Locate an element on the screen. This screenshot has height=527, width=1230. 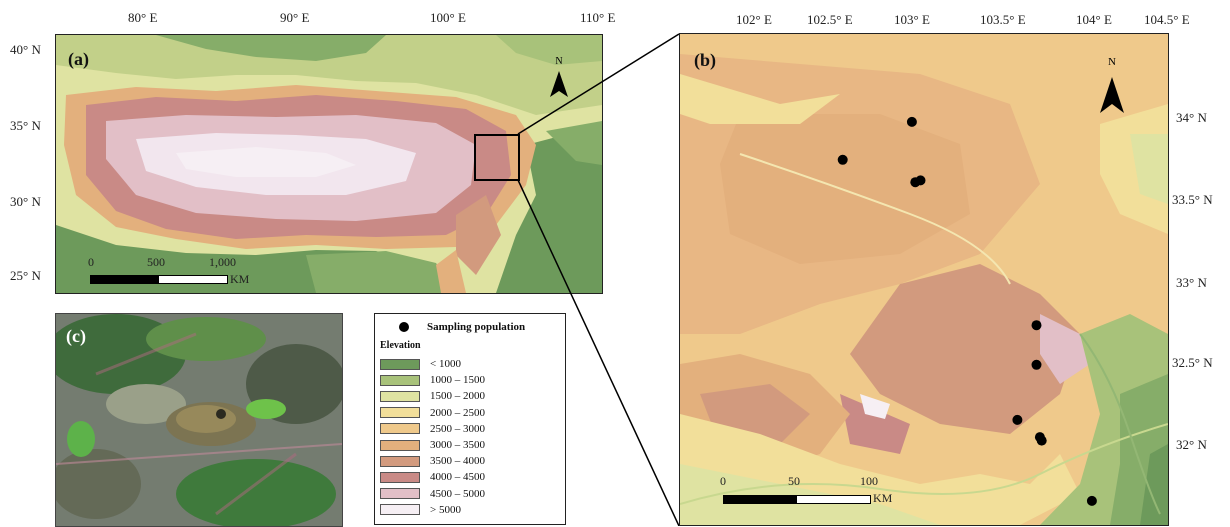
panel-b-label: (b) is located at coordinates (705, 60).